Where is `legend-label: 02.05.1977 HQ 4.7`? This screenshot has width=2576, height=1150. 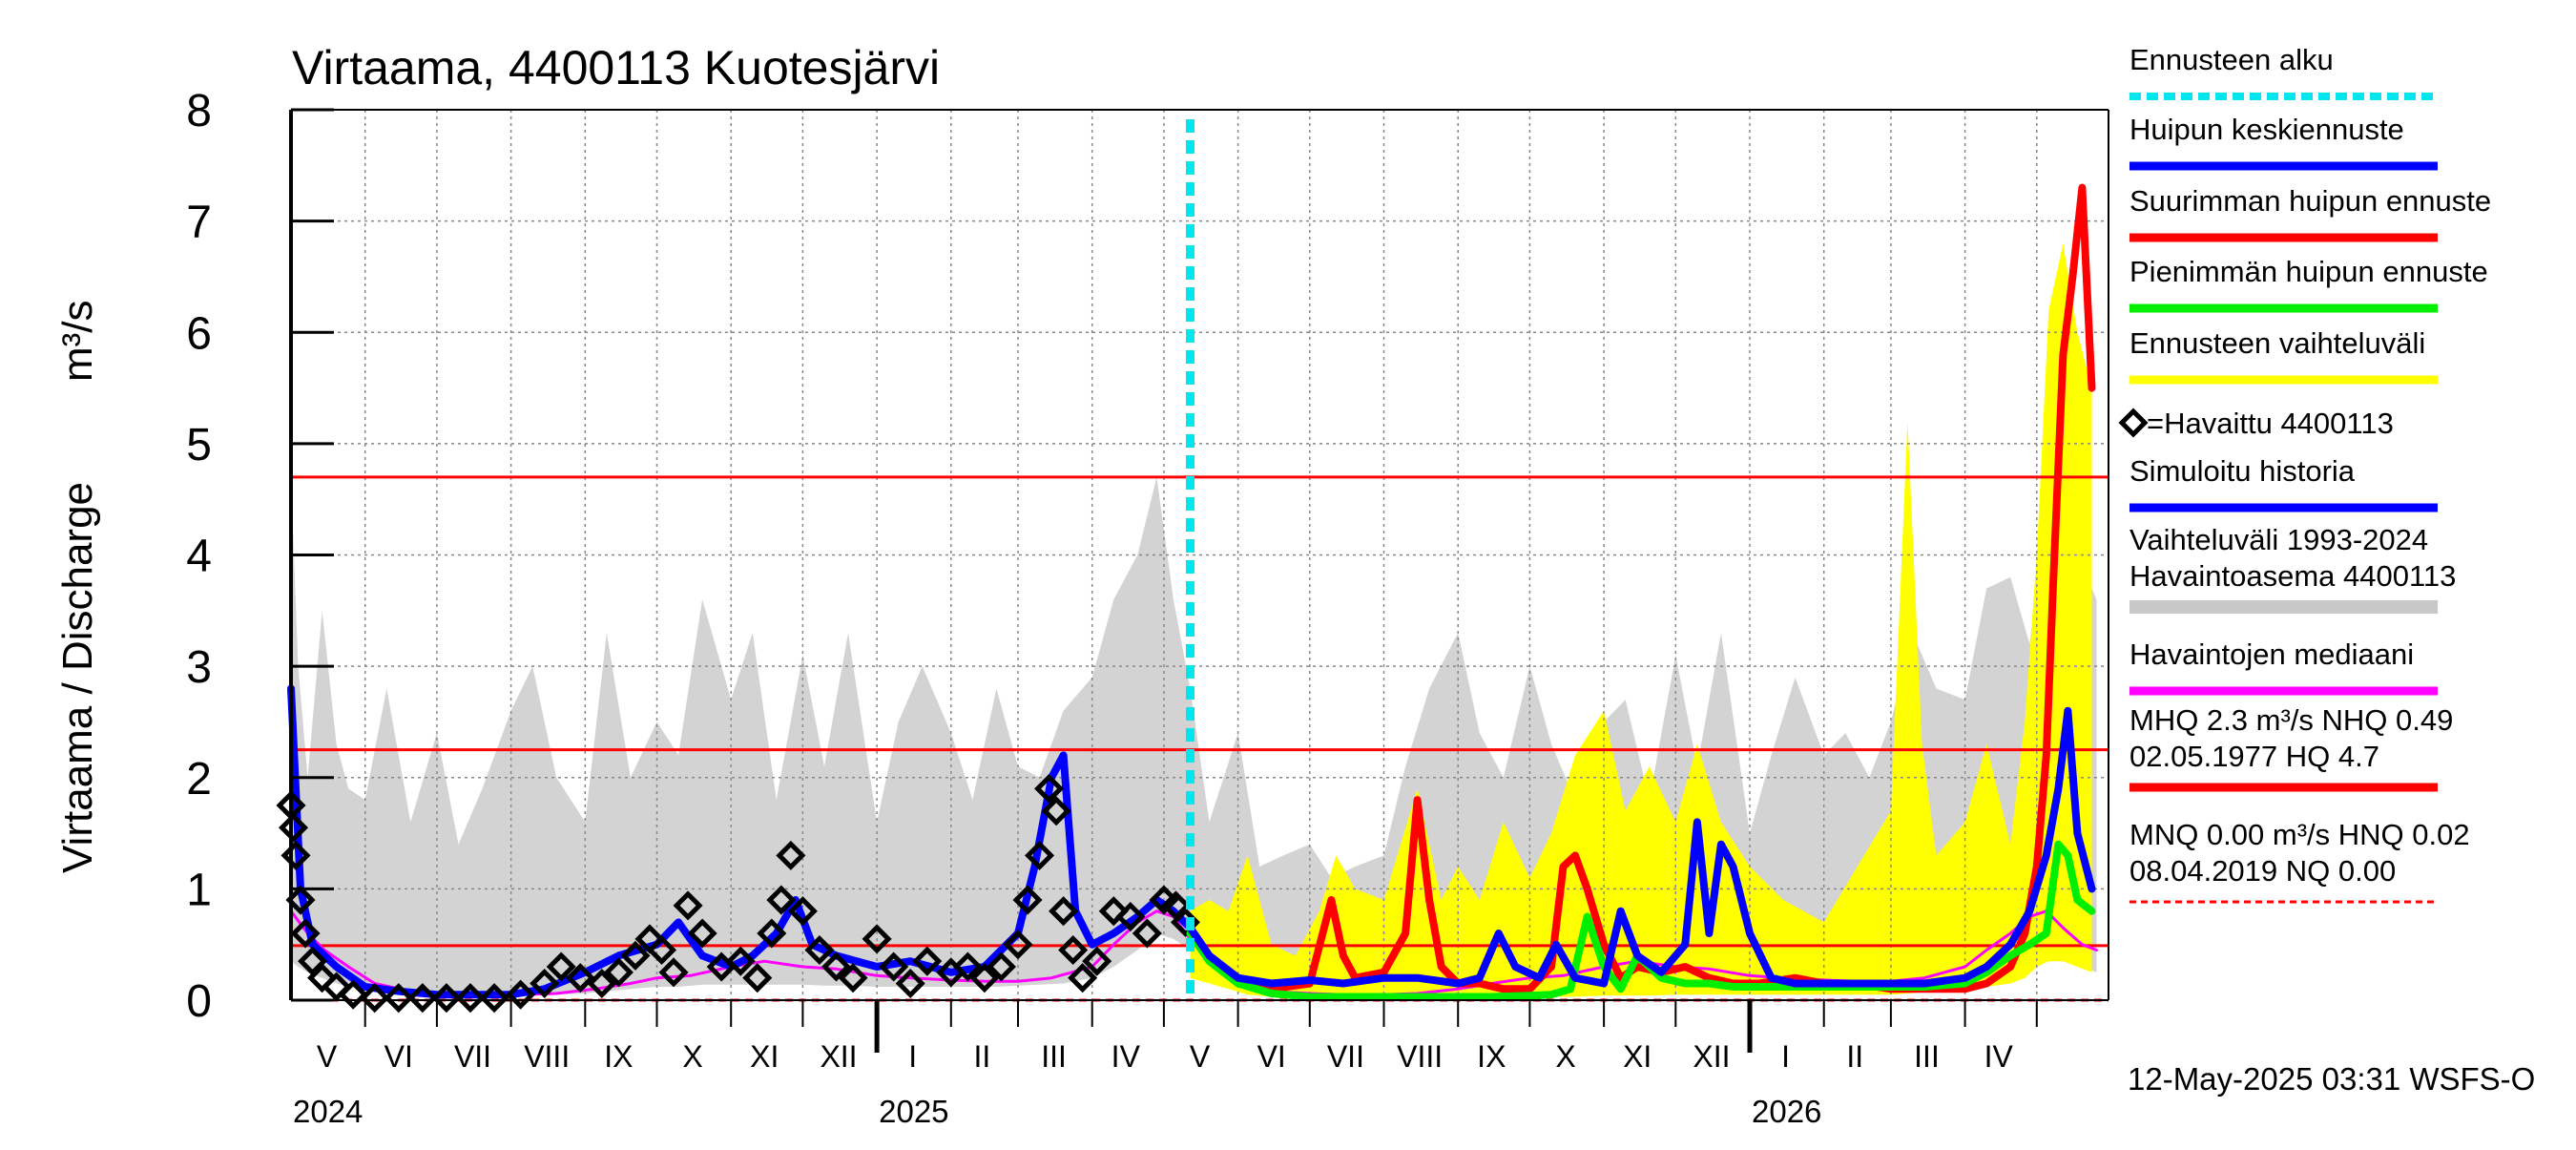
legend-label: 02.05.1977 HQ 4.7 is located at coordinates (2254, 756).